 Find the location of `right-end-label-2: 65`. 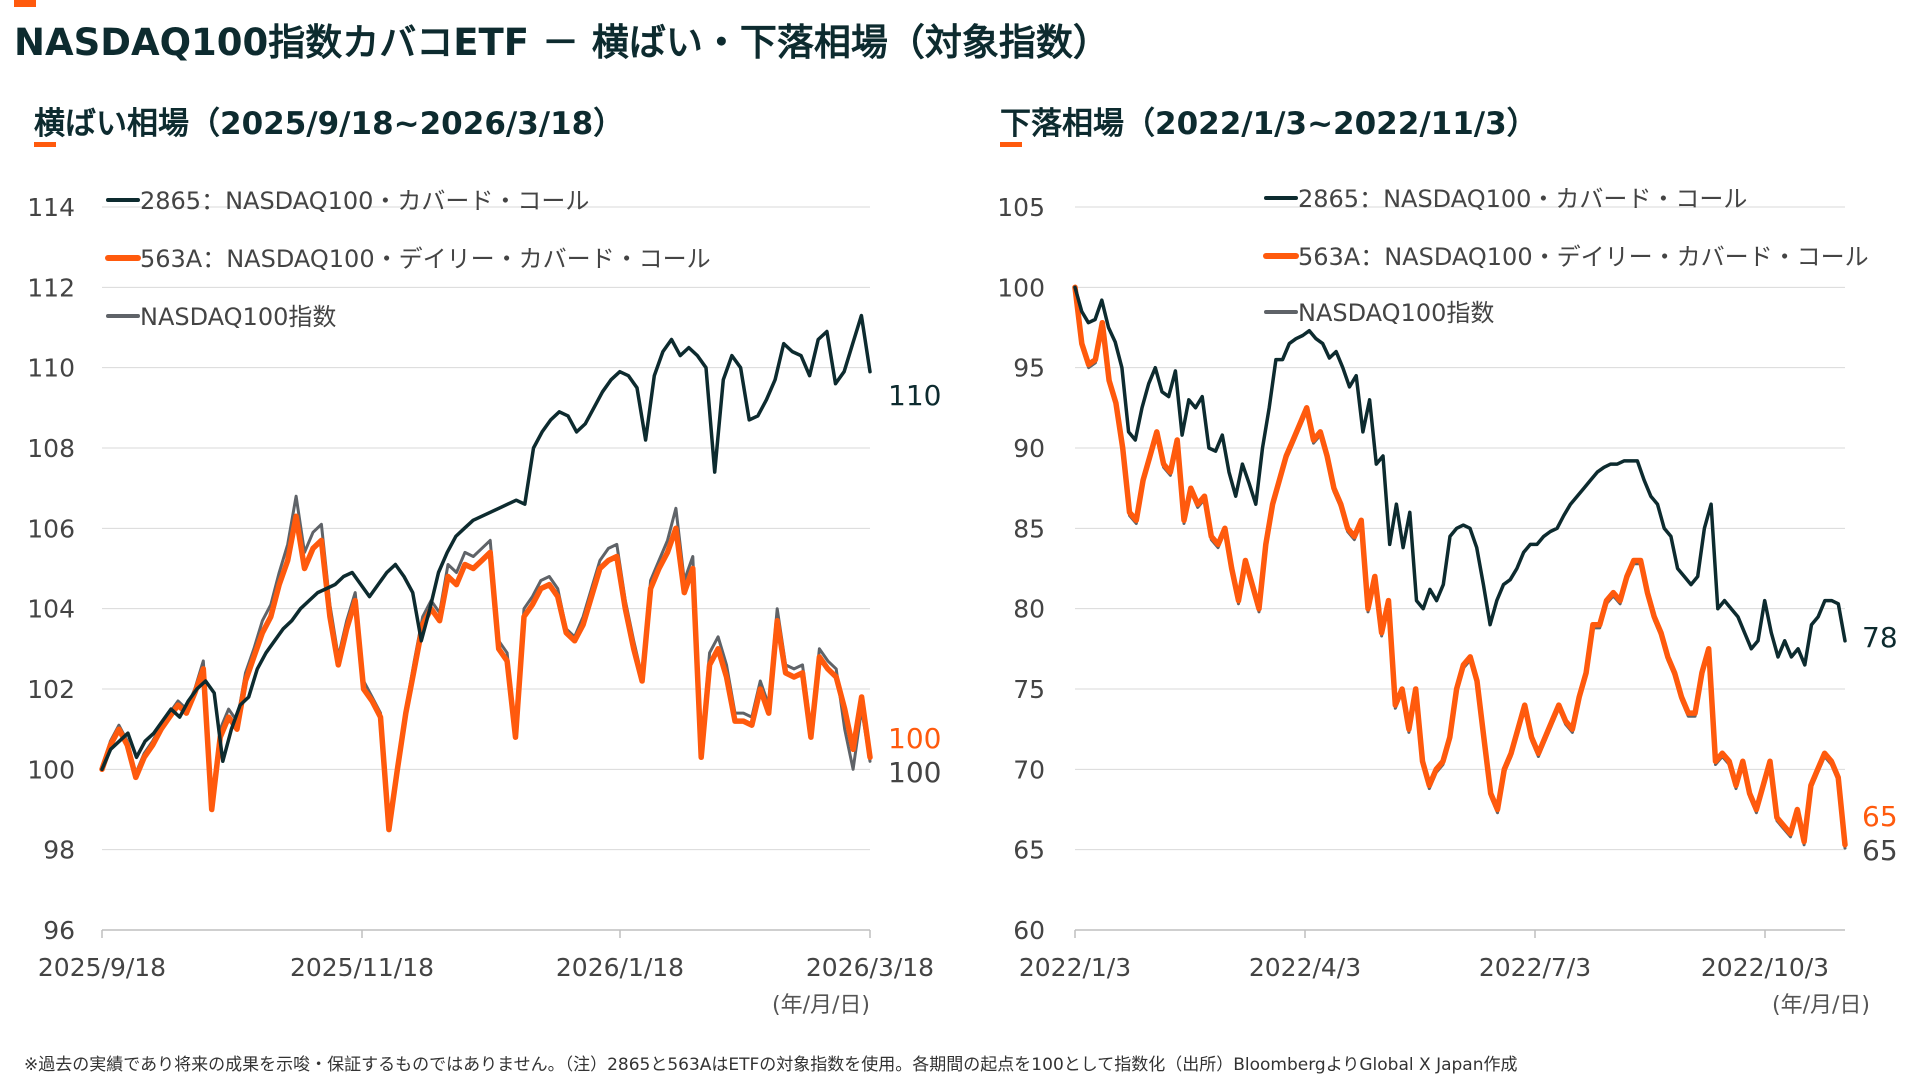

right-end-label-2: 65 is located at coordinates (1880, 850).